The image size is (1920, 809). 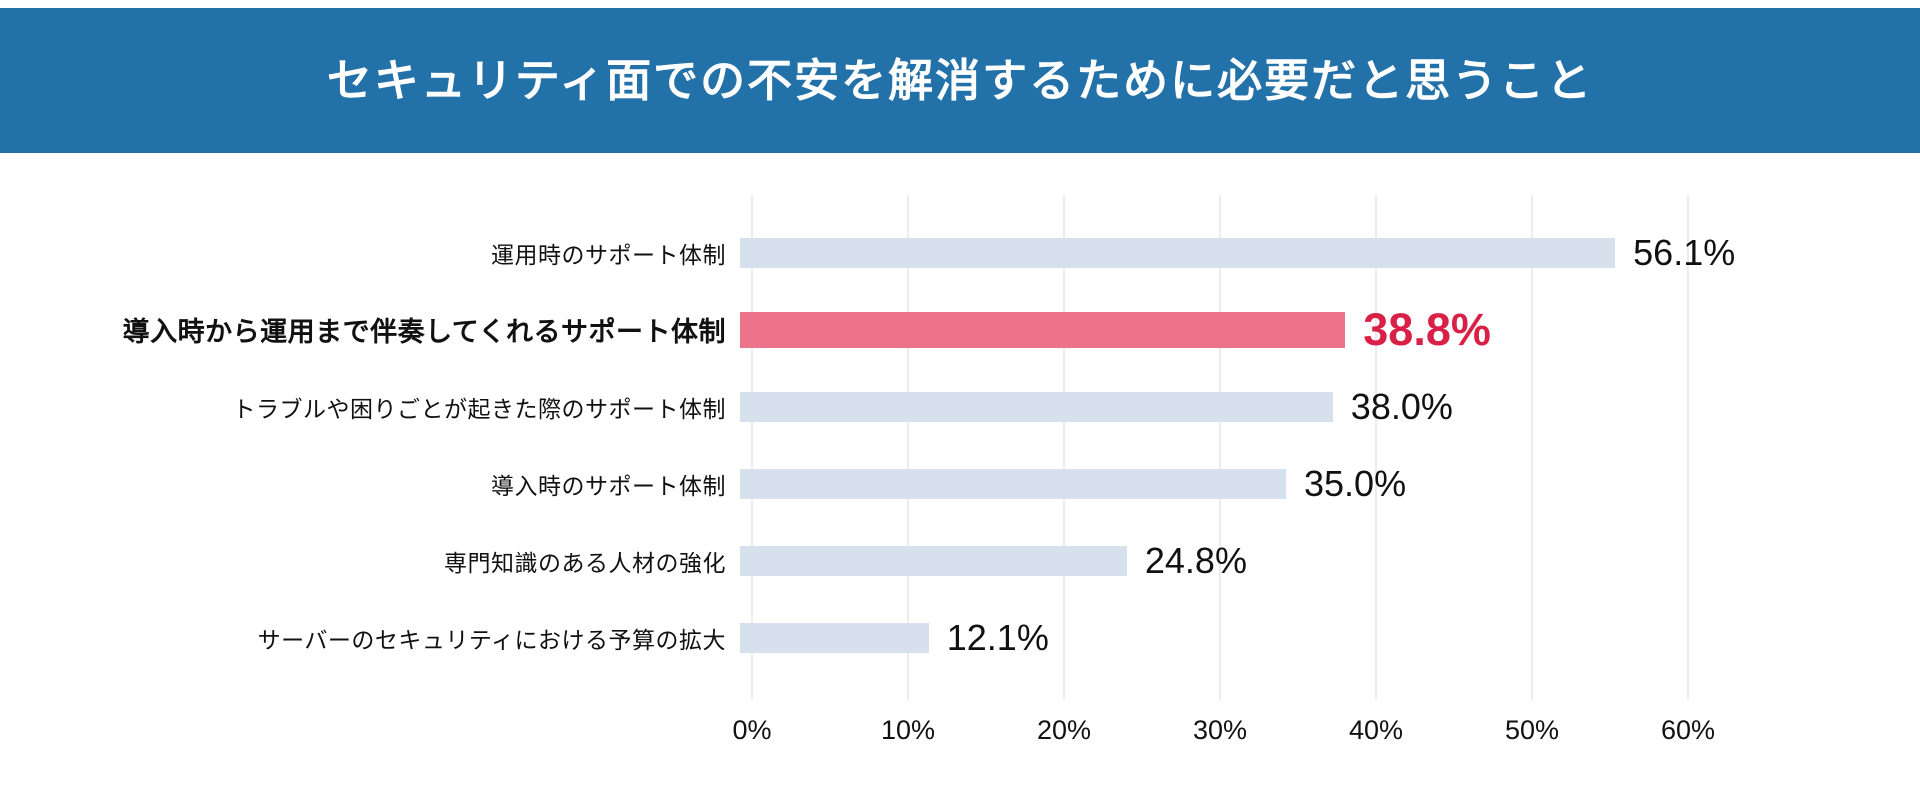 I want to click on chart-row: 導入時のサポート体制 35.0%, so click(x=960, y=483).